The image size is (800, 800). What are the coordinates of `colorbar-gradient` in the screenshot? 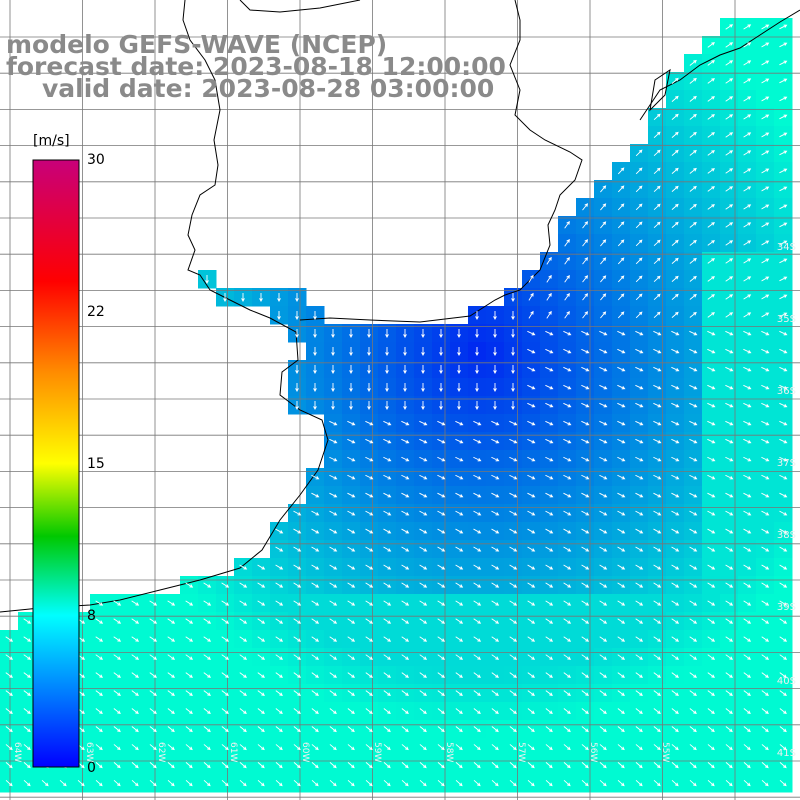 It's located at (56, 463).